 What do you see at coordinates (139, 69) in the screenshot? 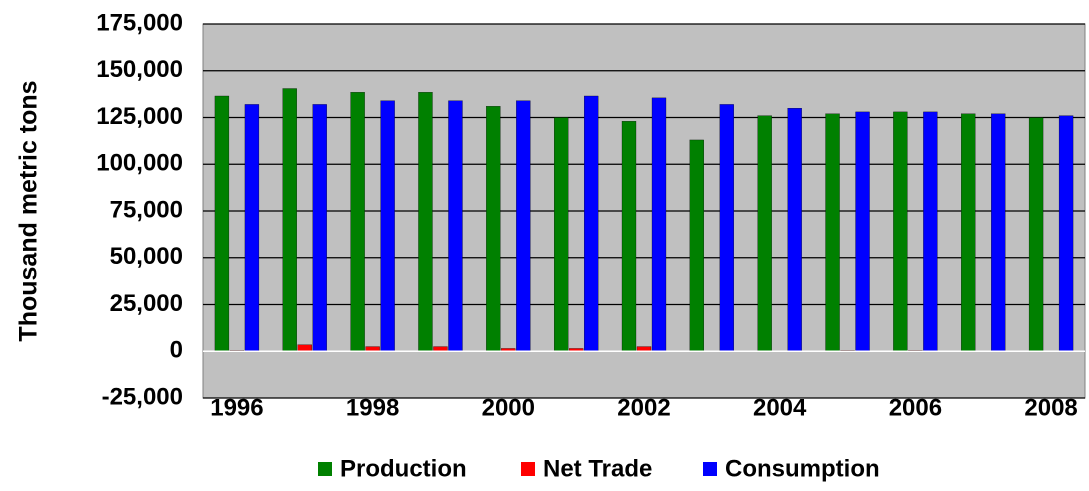
I see `y-tick-label: 150,000` at bounding box center [139, 69].